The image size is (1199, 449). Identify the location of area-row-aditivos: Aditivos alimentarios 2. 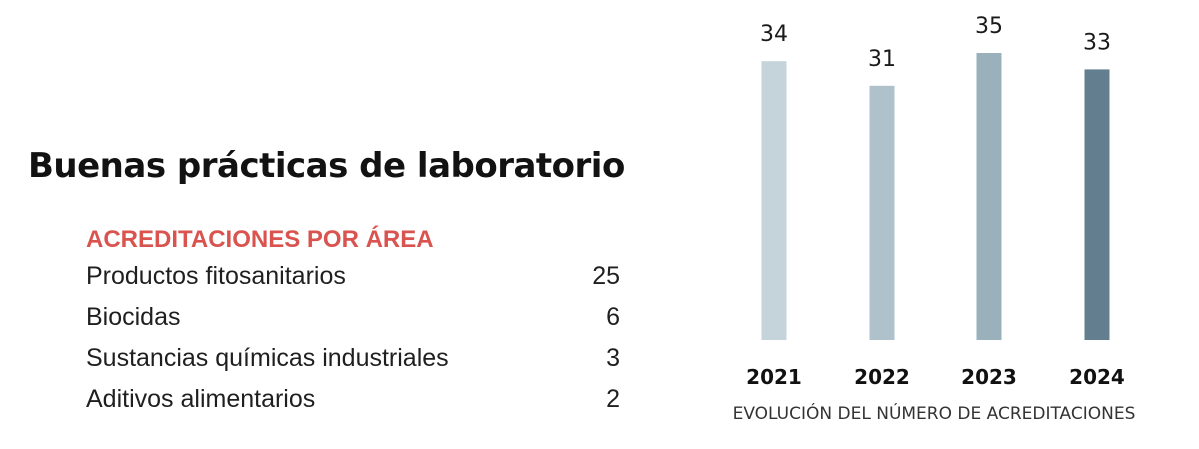
(353, 405).